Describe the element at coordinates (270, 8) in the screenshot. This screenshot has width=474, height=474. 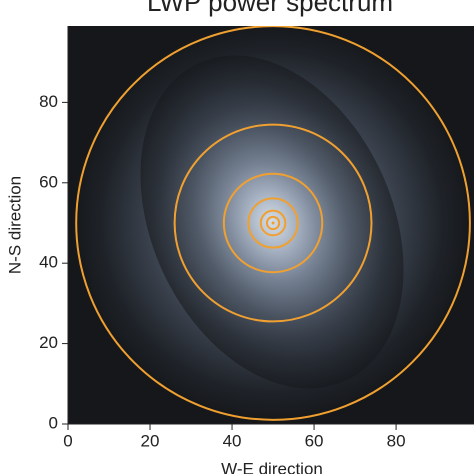
I see `chart-title: LWP power spectrum` at that location.